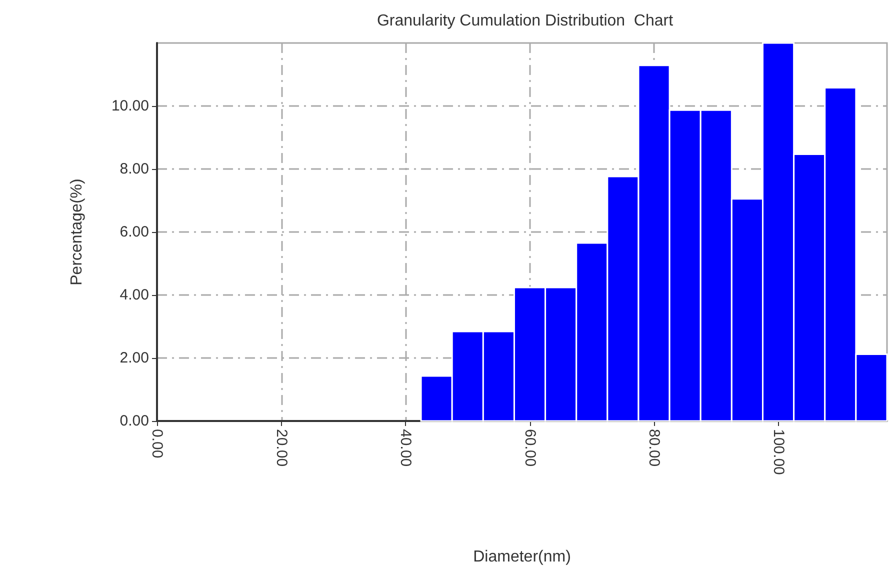 The width and height of the screenshot is (891, 571). What do you see at coordinates (134, 295) in the screenshot?
I see `y-tick-label: 4.00` at bounding box center [134, 295].